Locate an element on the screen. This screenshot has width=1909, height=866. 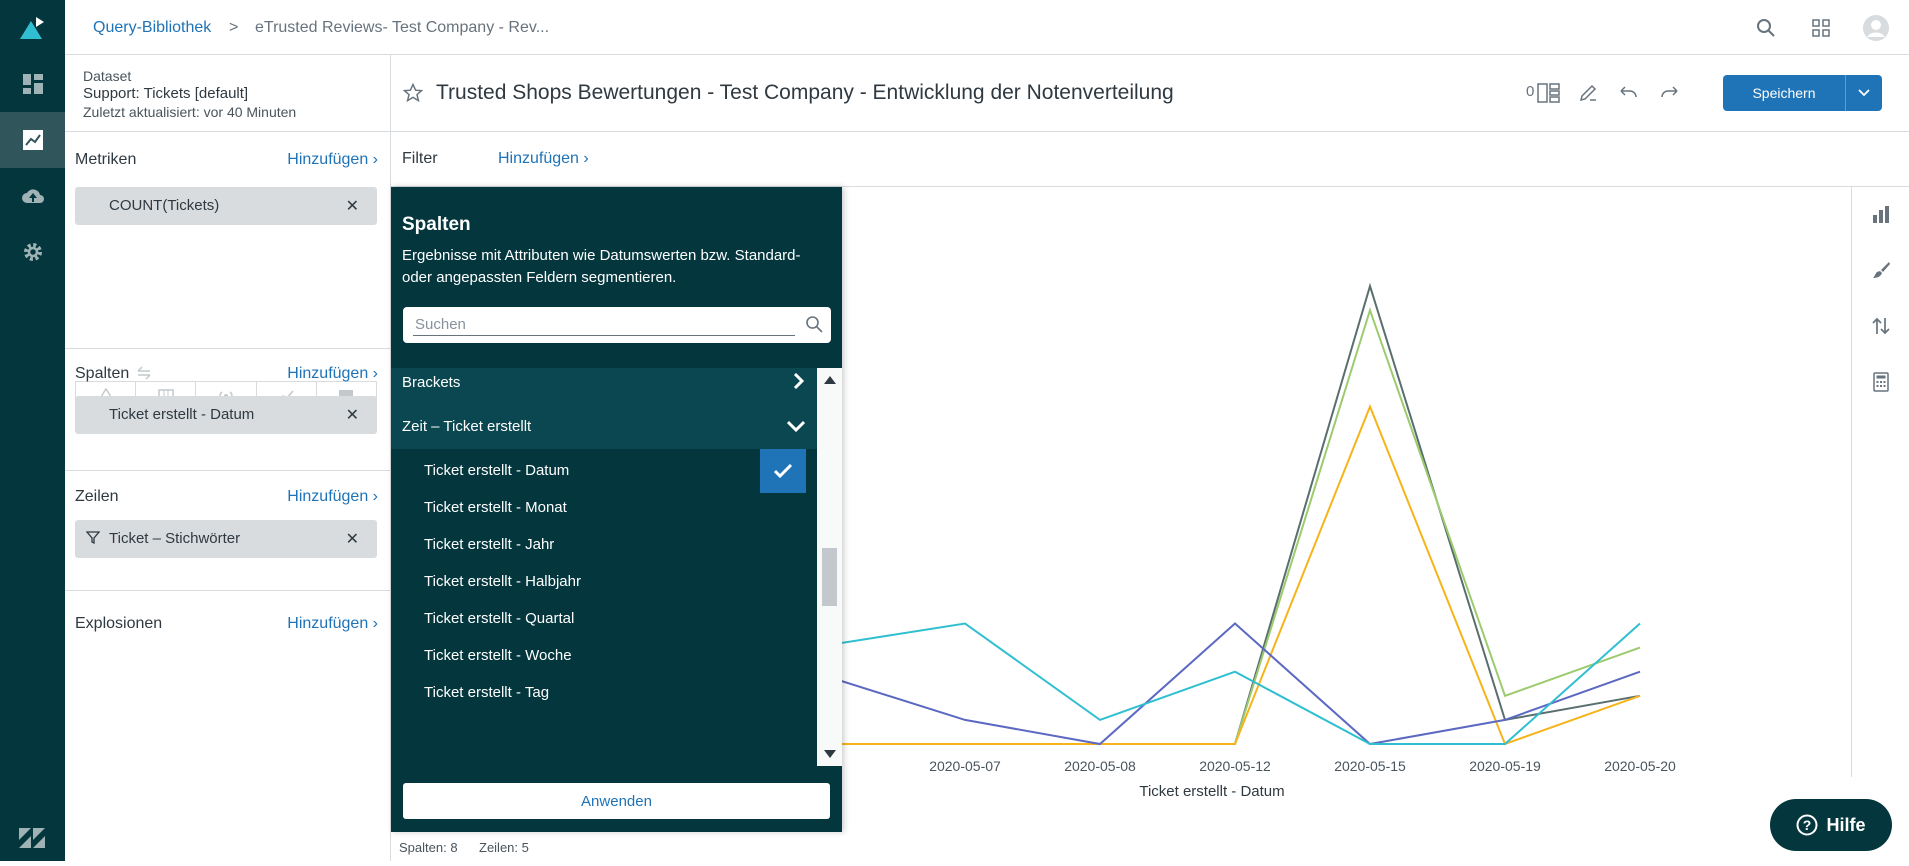
cloud-upload-icon is located at coordinates (32, 196).